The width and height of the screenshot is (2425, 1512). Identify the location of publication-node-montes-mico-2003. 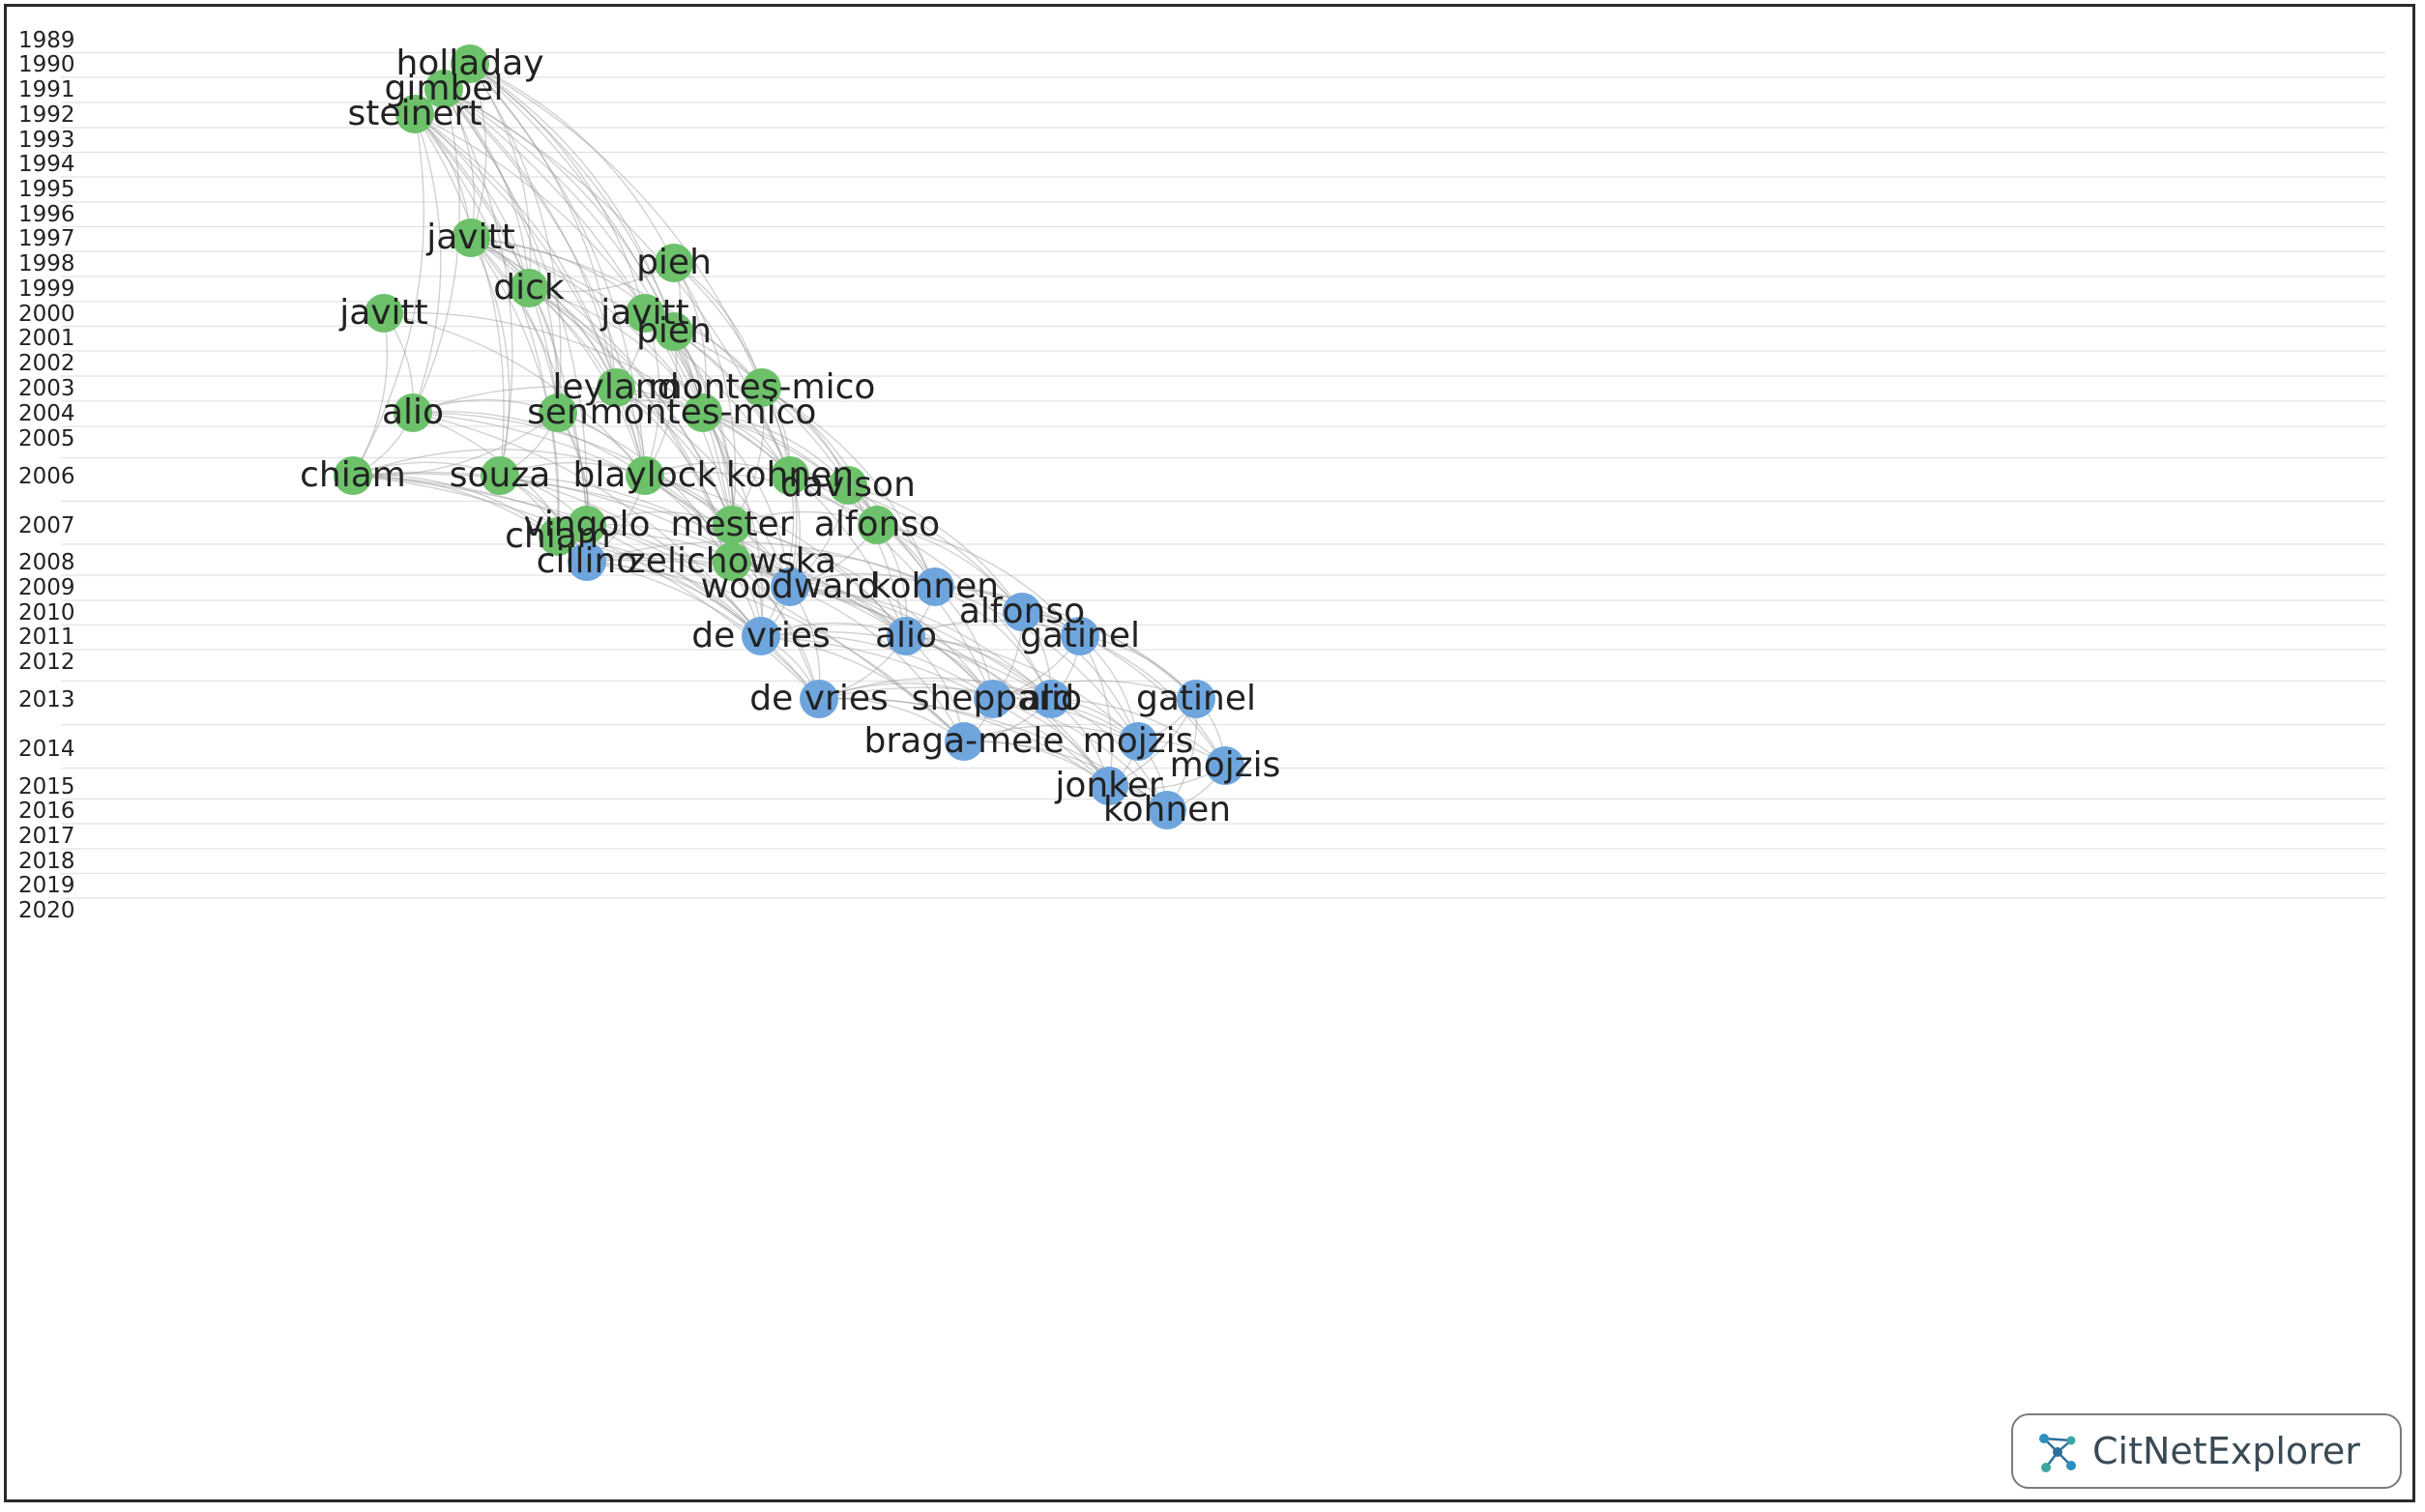
(762, 387).